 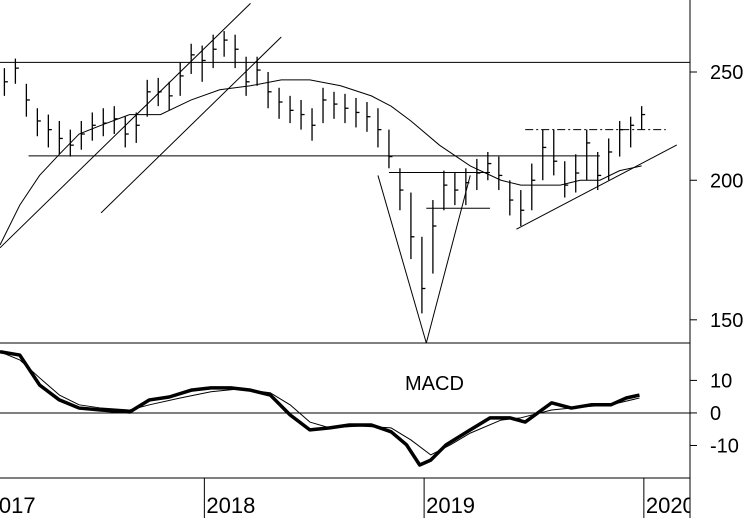 I want to click on y-tick-label: 10, so click(x=721, y=381).